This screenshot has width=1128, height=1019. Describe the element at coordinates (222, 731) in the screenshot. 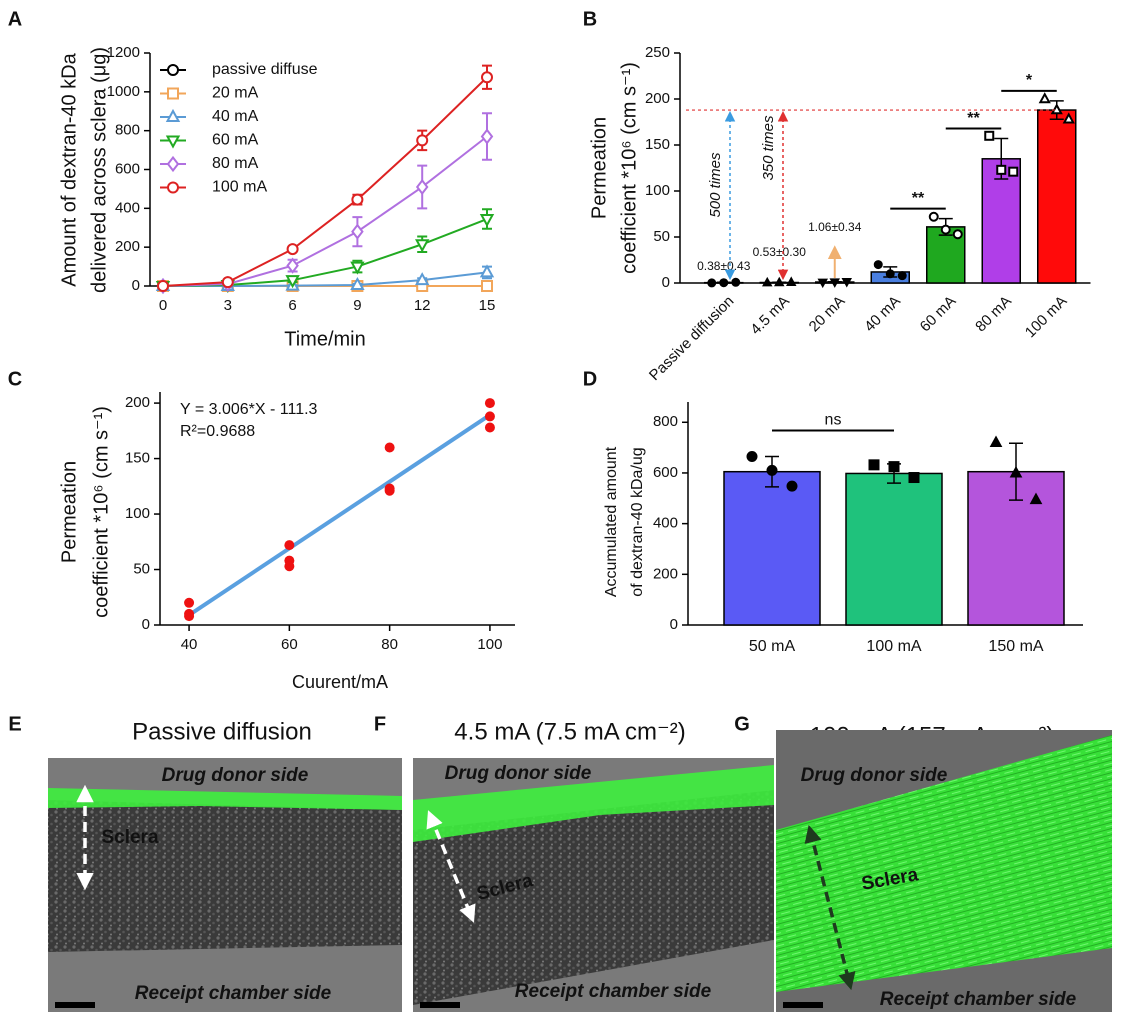

I see `image-title: Passive diffusion` at that location.